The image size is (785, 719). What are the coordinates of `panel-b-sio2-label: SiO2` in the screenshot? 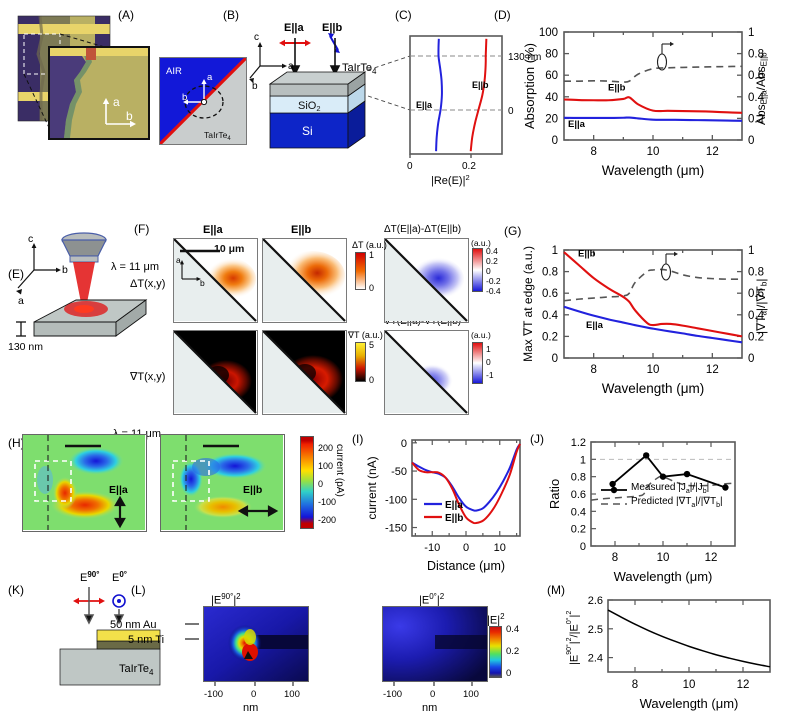 It's located at (309, 106).